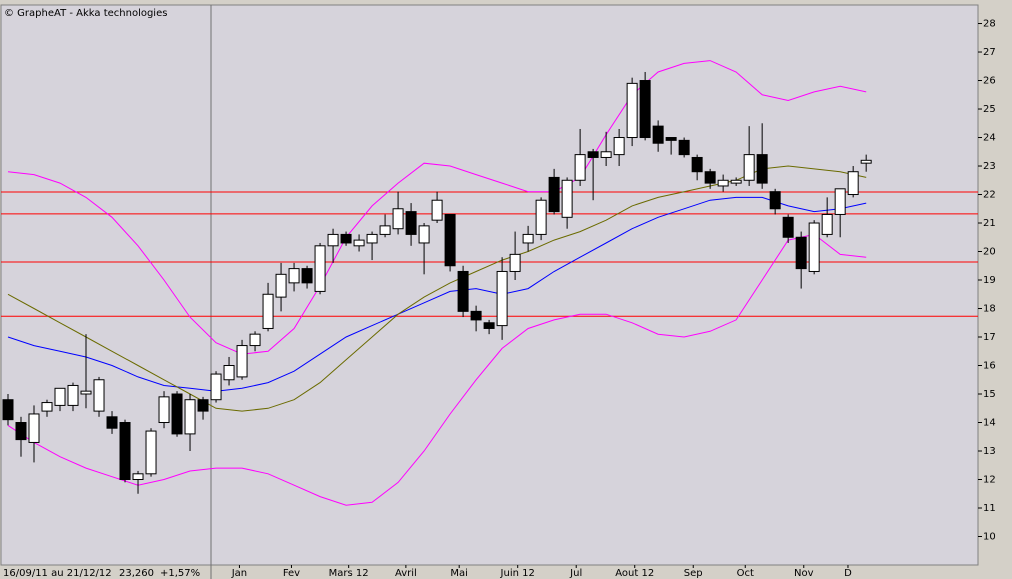 This screenshot has width=1012, height=579. What do you see at coordinates (349, 573) in the screenshot?
I see `x-tick-label: Mars 12` at bounding box center [349, 573].